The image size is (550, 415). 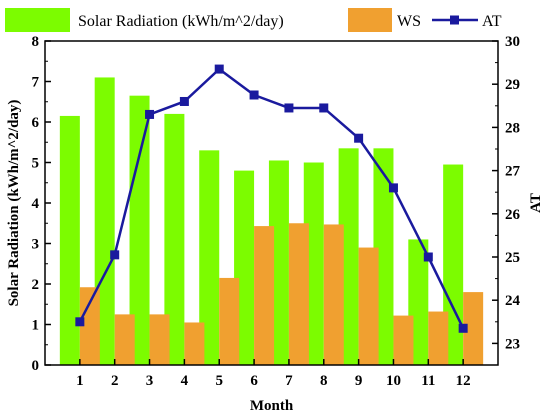 What do you see at coordinates (36, 123) in the screenshot?
I see `y-left-tick-label-6: 6` at bounding box center [36, 123].